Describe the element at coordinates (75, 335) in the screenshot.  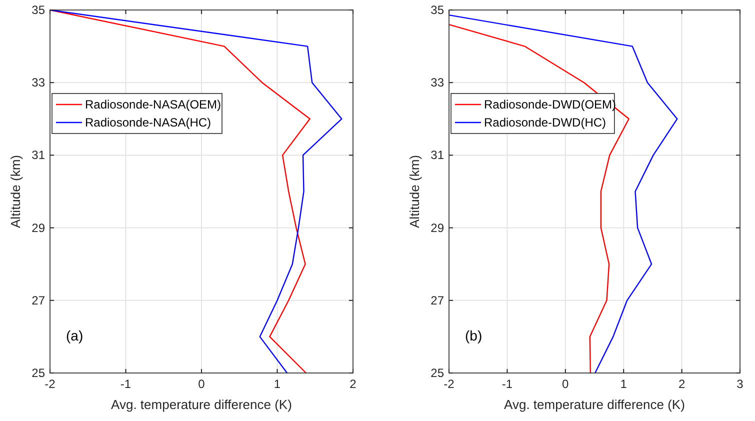
I see `annotation: (a)` at that location.